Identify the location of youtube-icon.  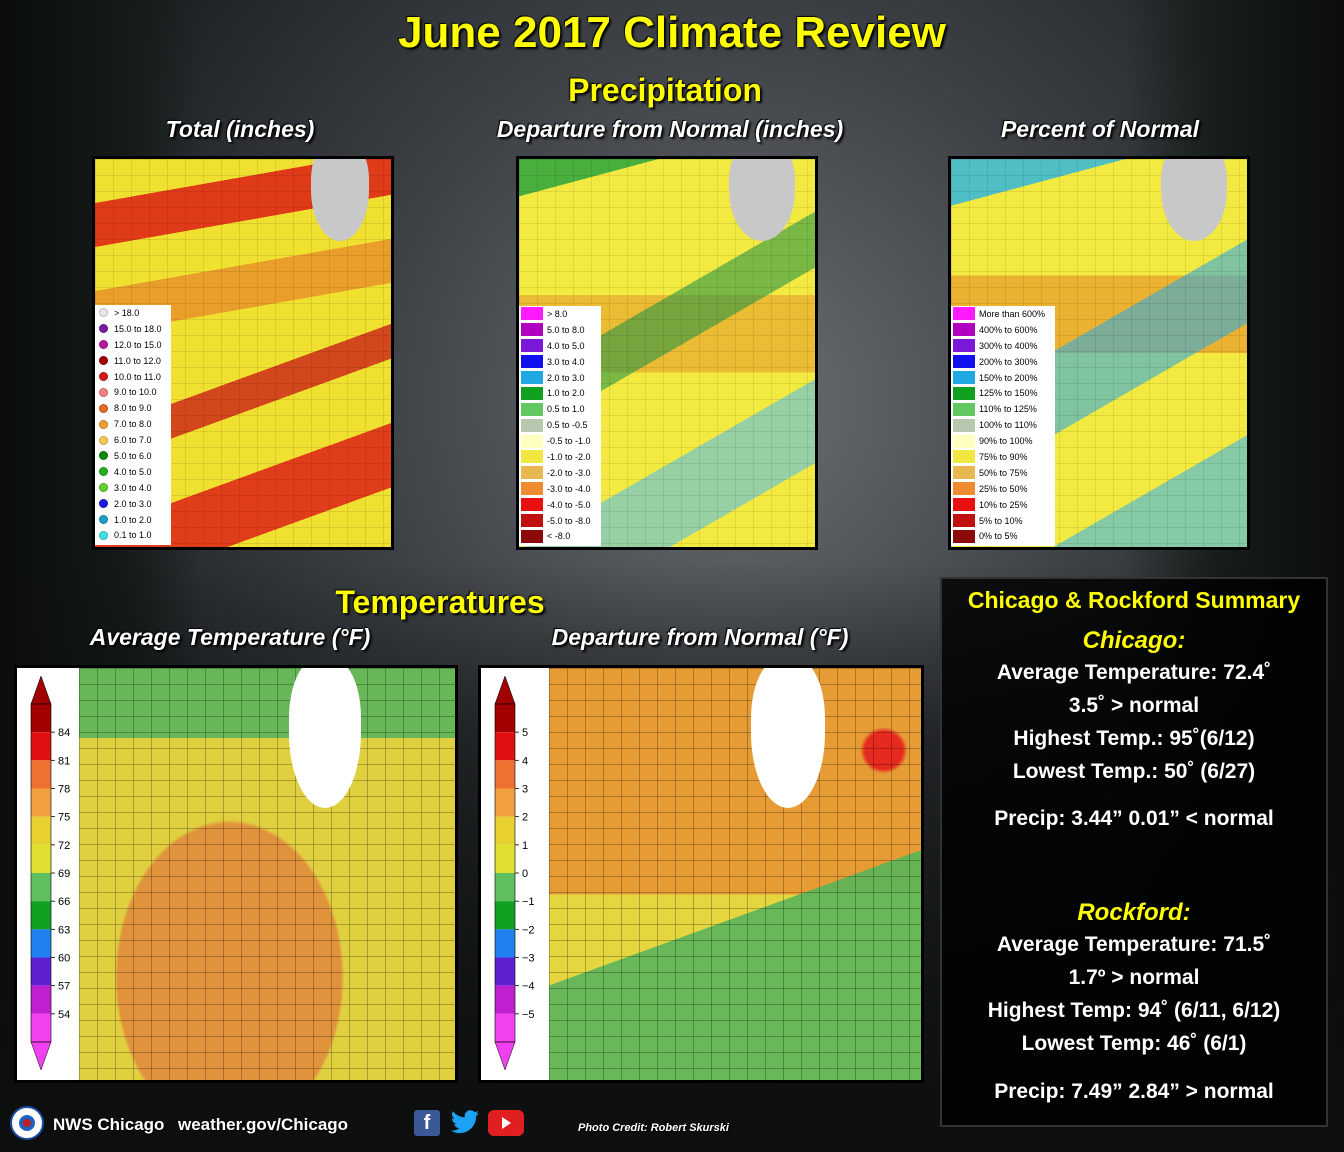
(506, 1123).